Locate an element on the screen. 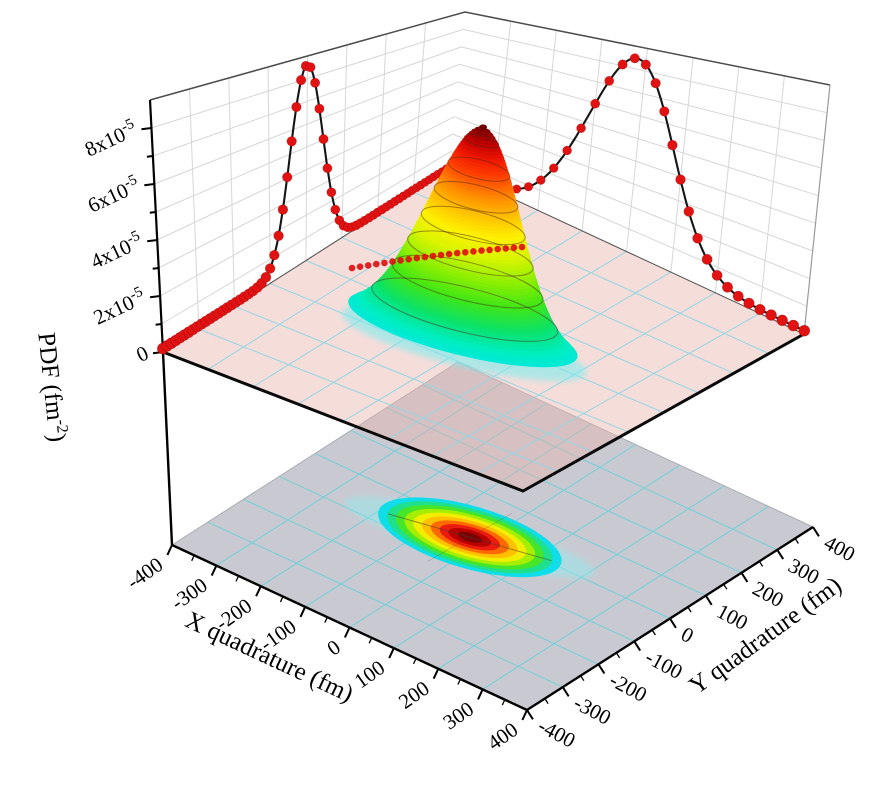 The width and height of the screenshot is (893, 787). y-tick-label: 400 is located at coordinates (839, 548).